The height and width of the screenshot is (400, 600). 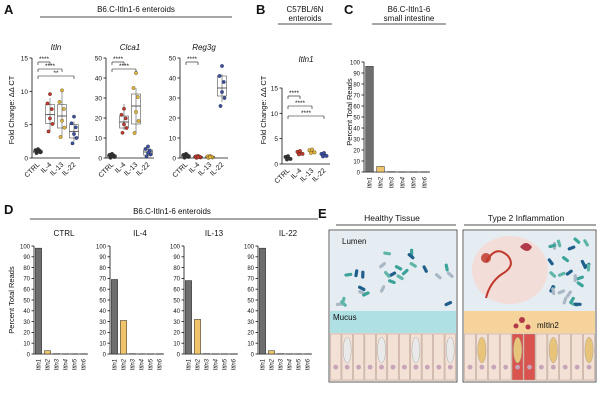 I want to click on parasite-cell, so click(x=526, y=247).